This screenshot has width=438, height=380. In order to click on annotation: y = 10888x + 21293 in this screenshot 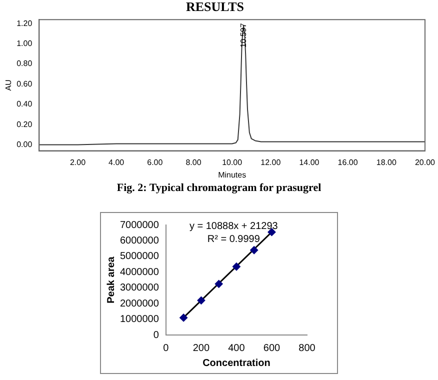, I will do `click(233, 226)`.